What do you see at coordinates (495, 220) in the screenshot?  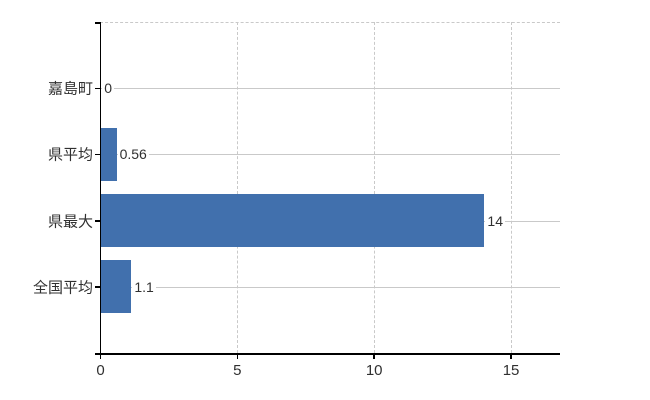 I see `value-label: 14` at bounding box center [495, 220].